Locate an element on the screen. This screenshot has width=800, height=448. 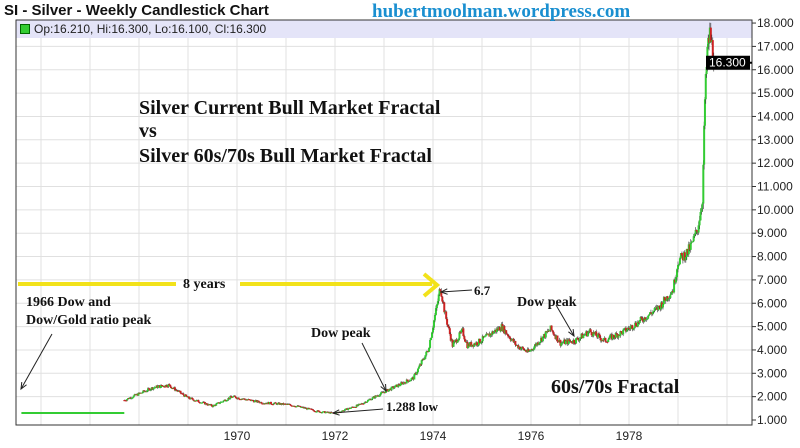
y-tick-label: 1.000 is located at coordinates (772, 420).